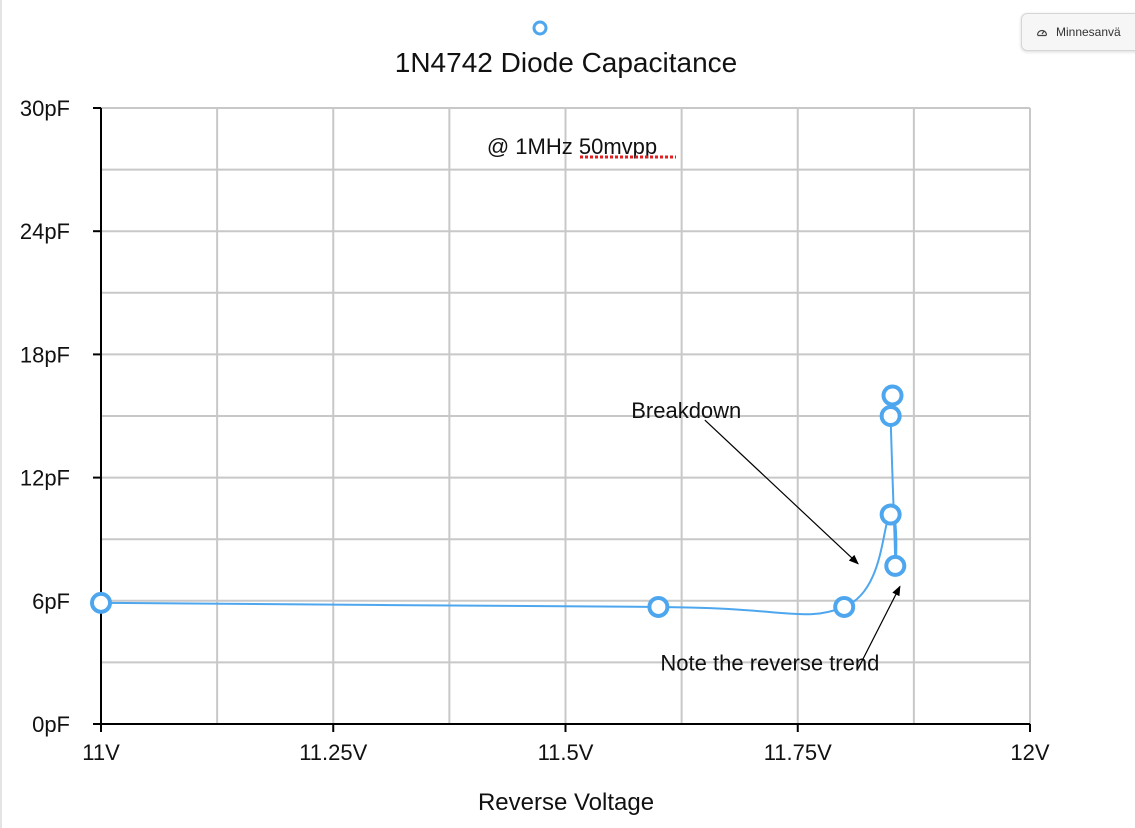  What do you see at coordinates (101, 752) in the screenshot?
I see `x-tick-label: 11V` at bounding box center [101, 752].